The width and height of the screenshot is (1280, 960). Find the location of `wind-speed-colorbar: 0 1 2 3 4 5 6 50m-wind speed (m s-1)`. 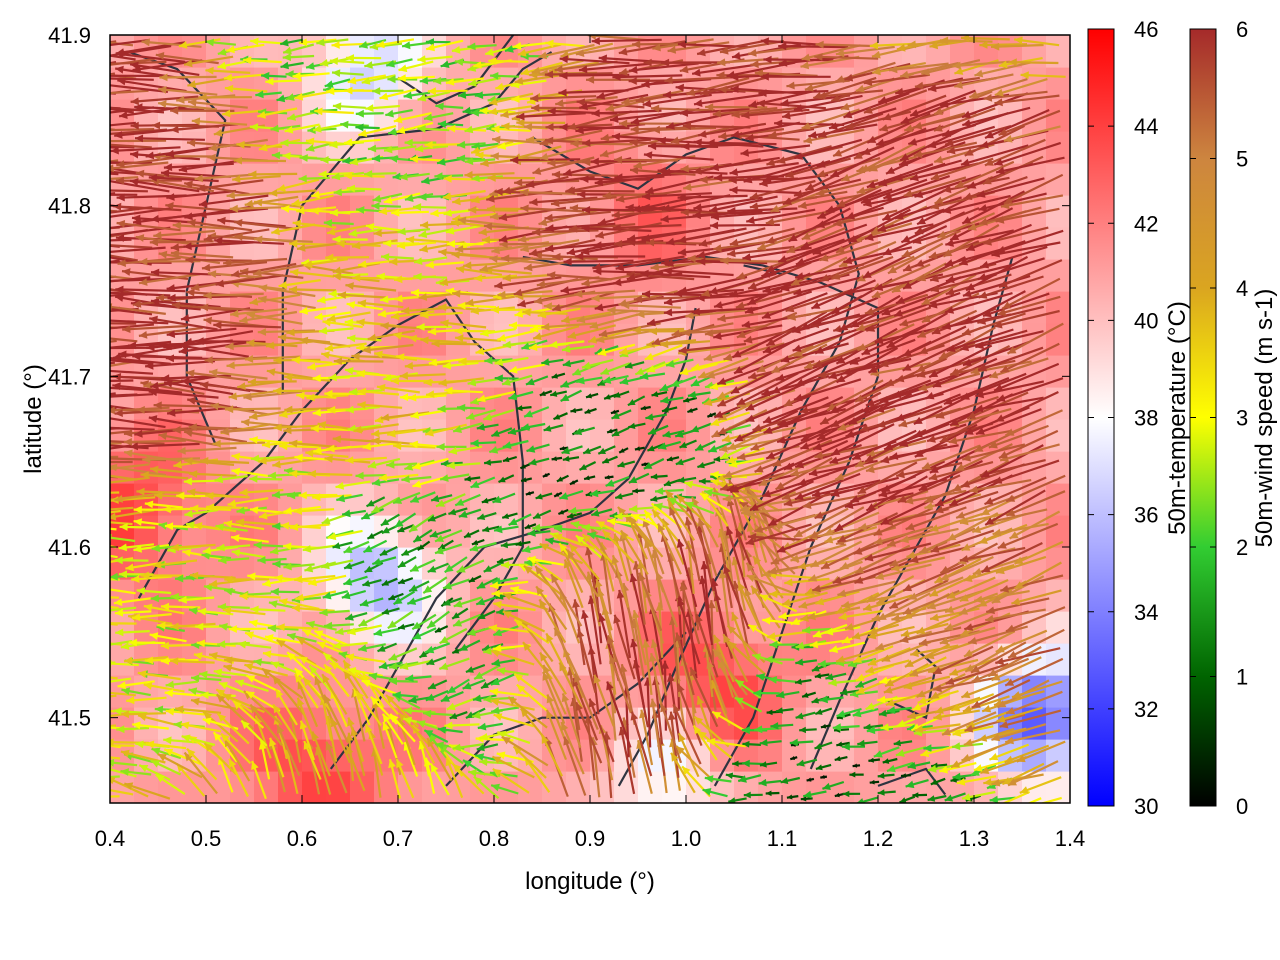

wind-speed-colorbar: 0 1 2 3 4 5 6 50m-wind speed (m s-1) is located at coordinates (1233, 418).